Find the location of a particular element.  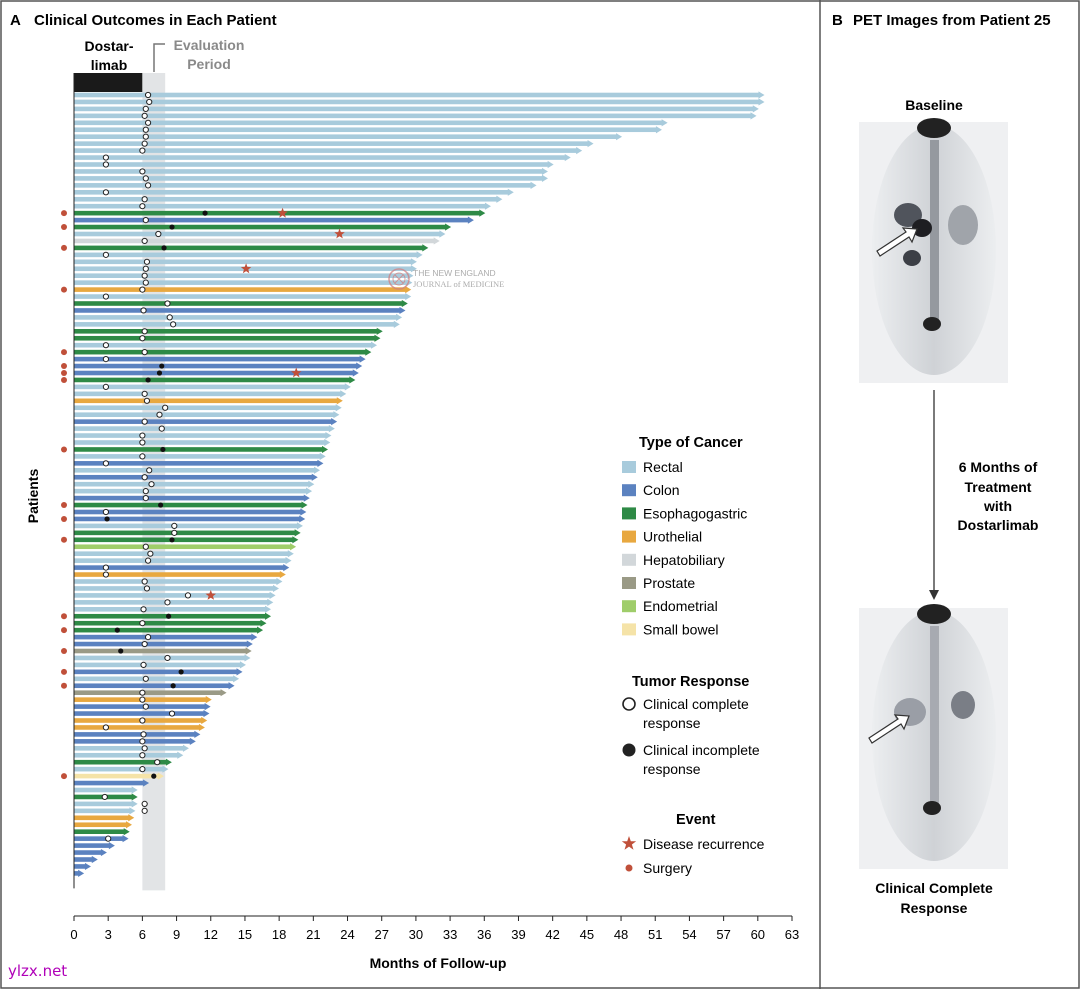

nejm-watermark-line1: THE NEW ENGLAND is located at coordinates (454, 273).